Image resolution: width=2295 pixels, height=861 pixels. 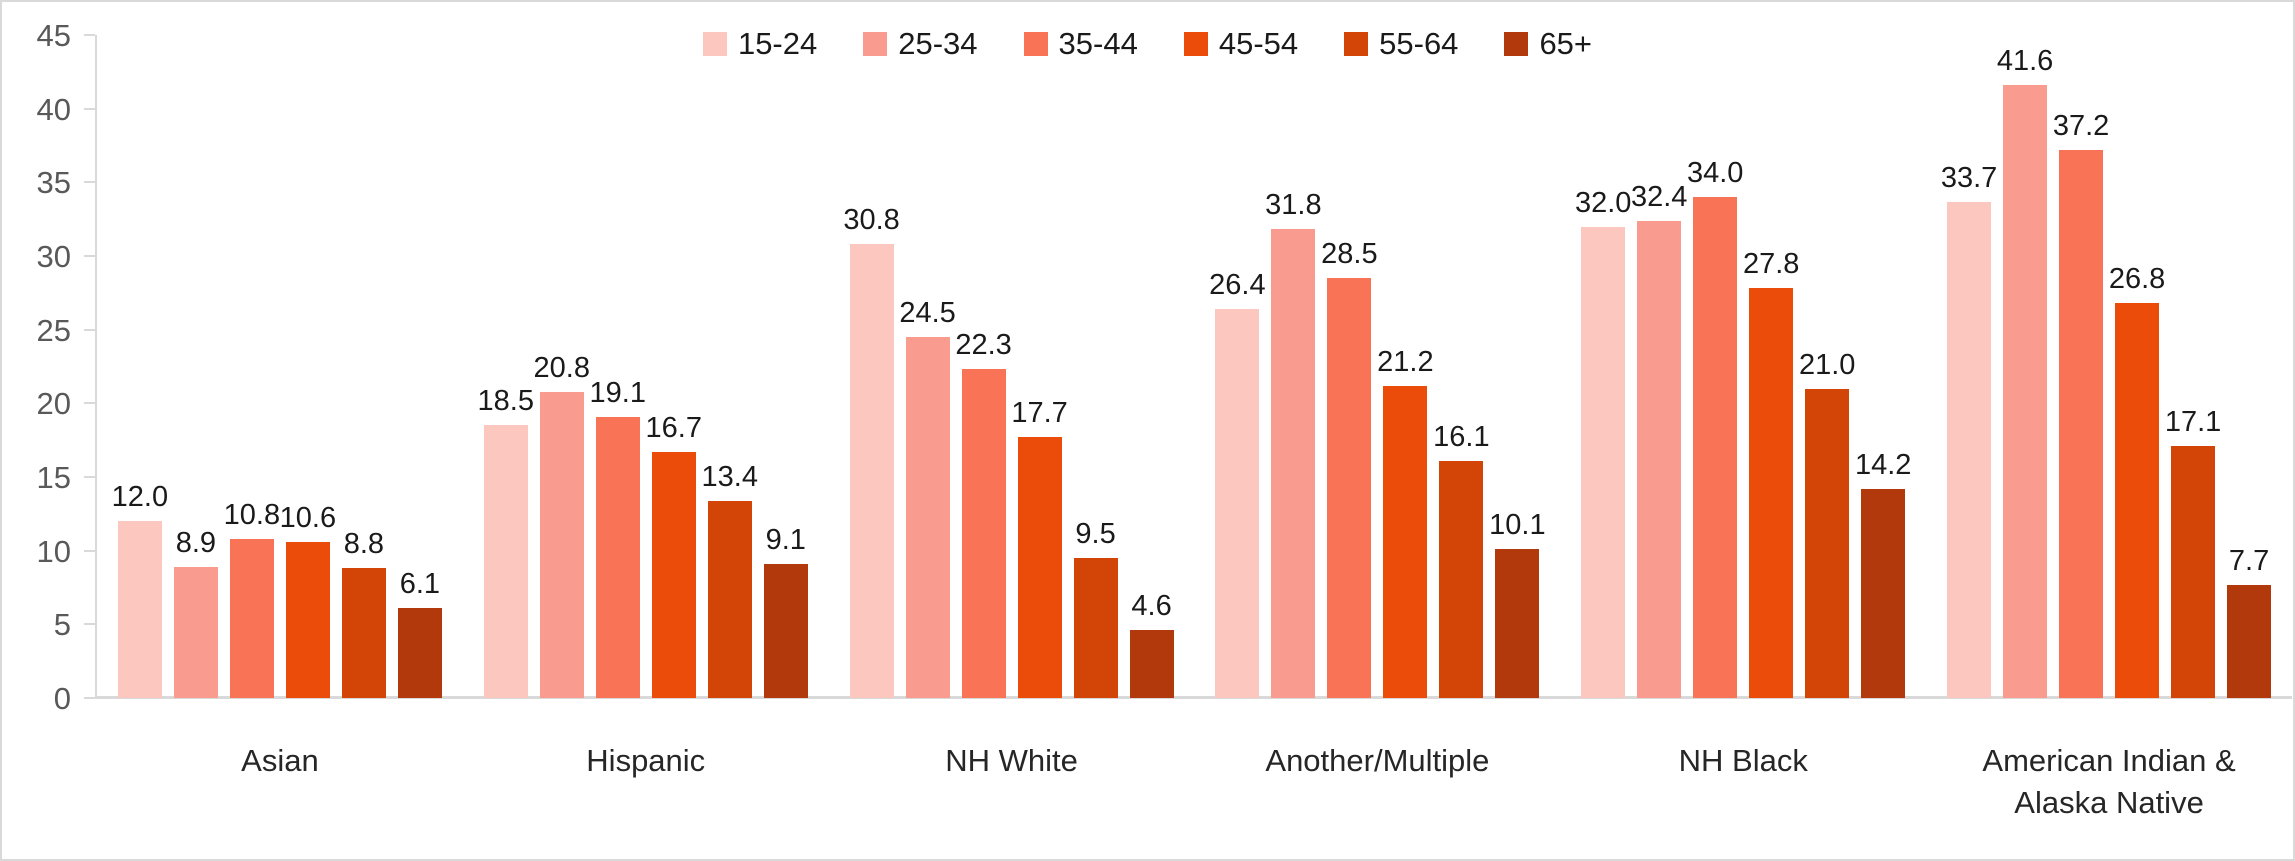 I want to click on bar: 9.5, so click(x=1095, y=609).